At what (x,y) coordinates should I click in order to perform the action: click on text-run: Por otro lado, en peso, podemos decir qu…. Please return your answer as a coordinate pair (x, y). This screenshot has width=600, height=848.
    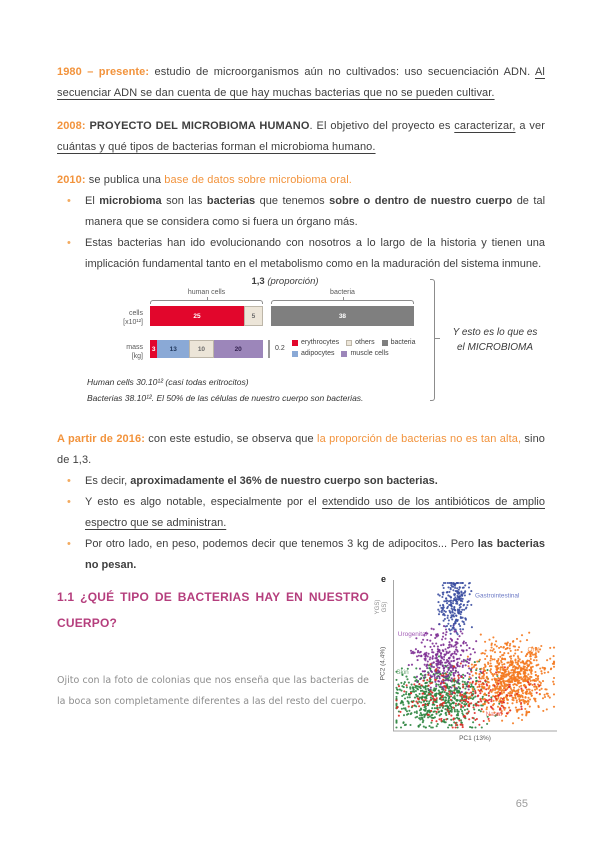
    Looking at the image, I should click on (281, 544).